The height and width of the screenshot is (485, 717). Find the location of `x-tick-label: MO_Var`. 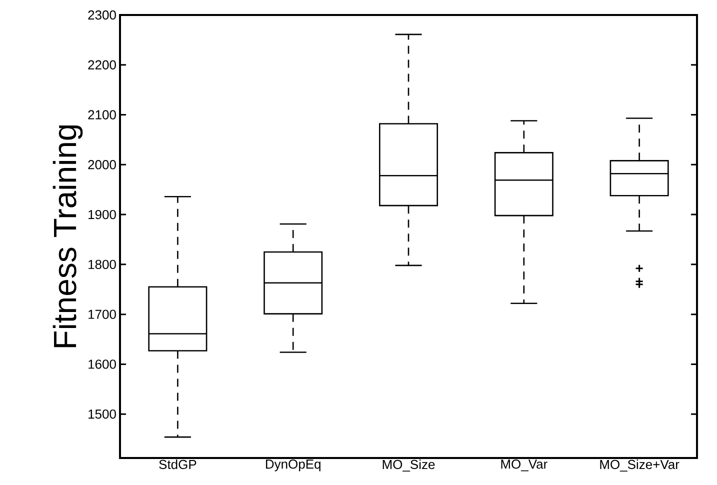

x-tick-label: MO_Var is located at coordinates (524, 466).